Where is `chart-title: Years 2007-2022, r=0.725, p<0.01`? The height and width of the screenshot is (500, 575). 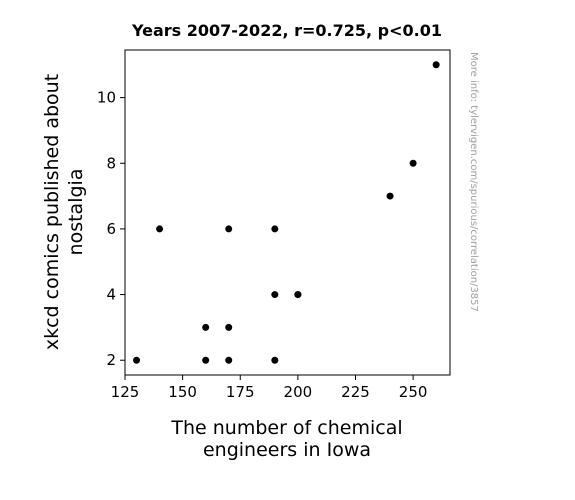 chart-title: Years 2007-2022, r=0.725, p<0.01 is located at coordinates (286, 30).